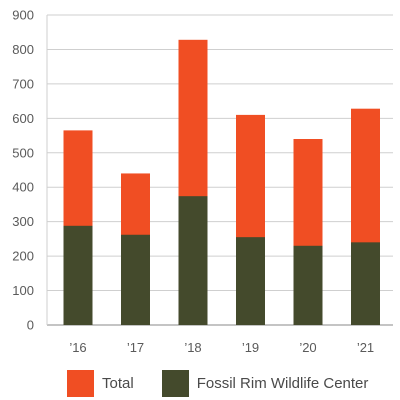  I want to click on x-tick-label: ’16, so click(77, 347).